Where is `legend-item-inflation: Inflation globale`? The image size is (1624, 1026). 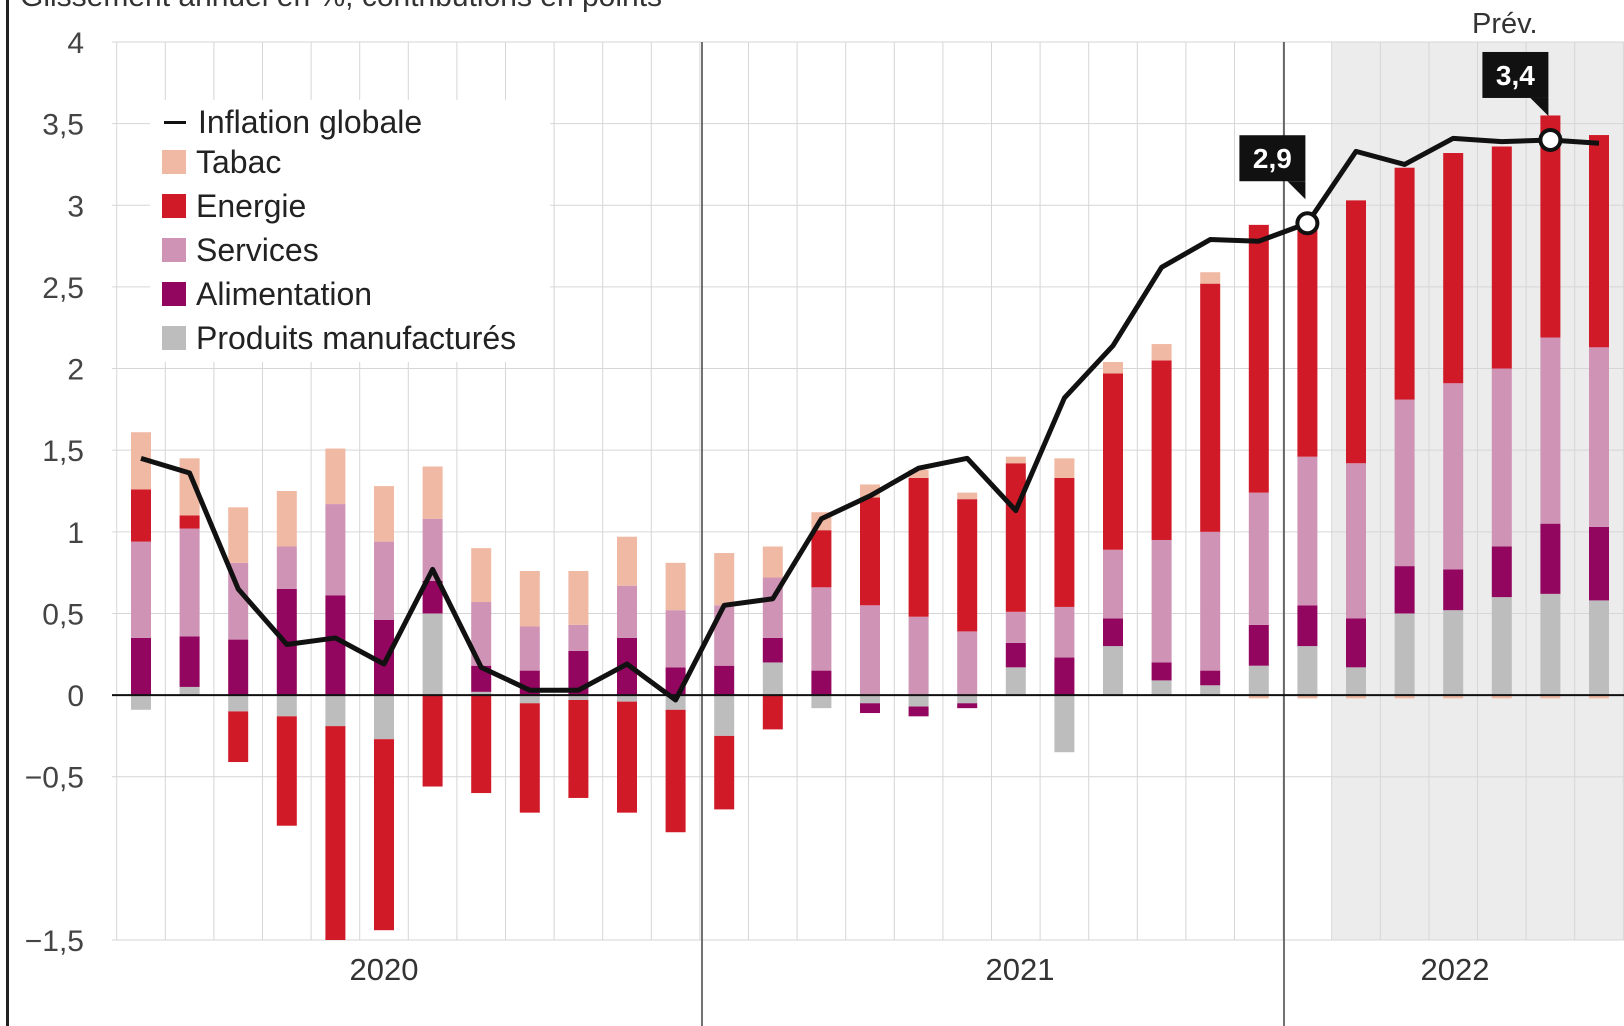
legend-item-inflation: Inflation globale is located at coordinates (292, 122).